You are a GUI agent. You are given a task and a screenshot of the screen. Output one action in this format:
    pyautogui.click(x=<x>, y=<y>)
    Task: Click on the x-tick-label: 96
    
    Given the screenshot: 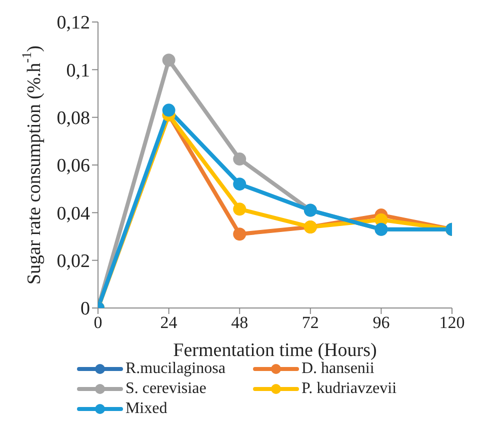 What is the action you would take?
    pyautogui.click(x=381, y=322)
    